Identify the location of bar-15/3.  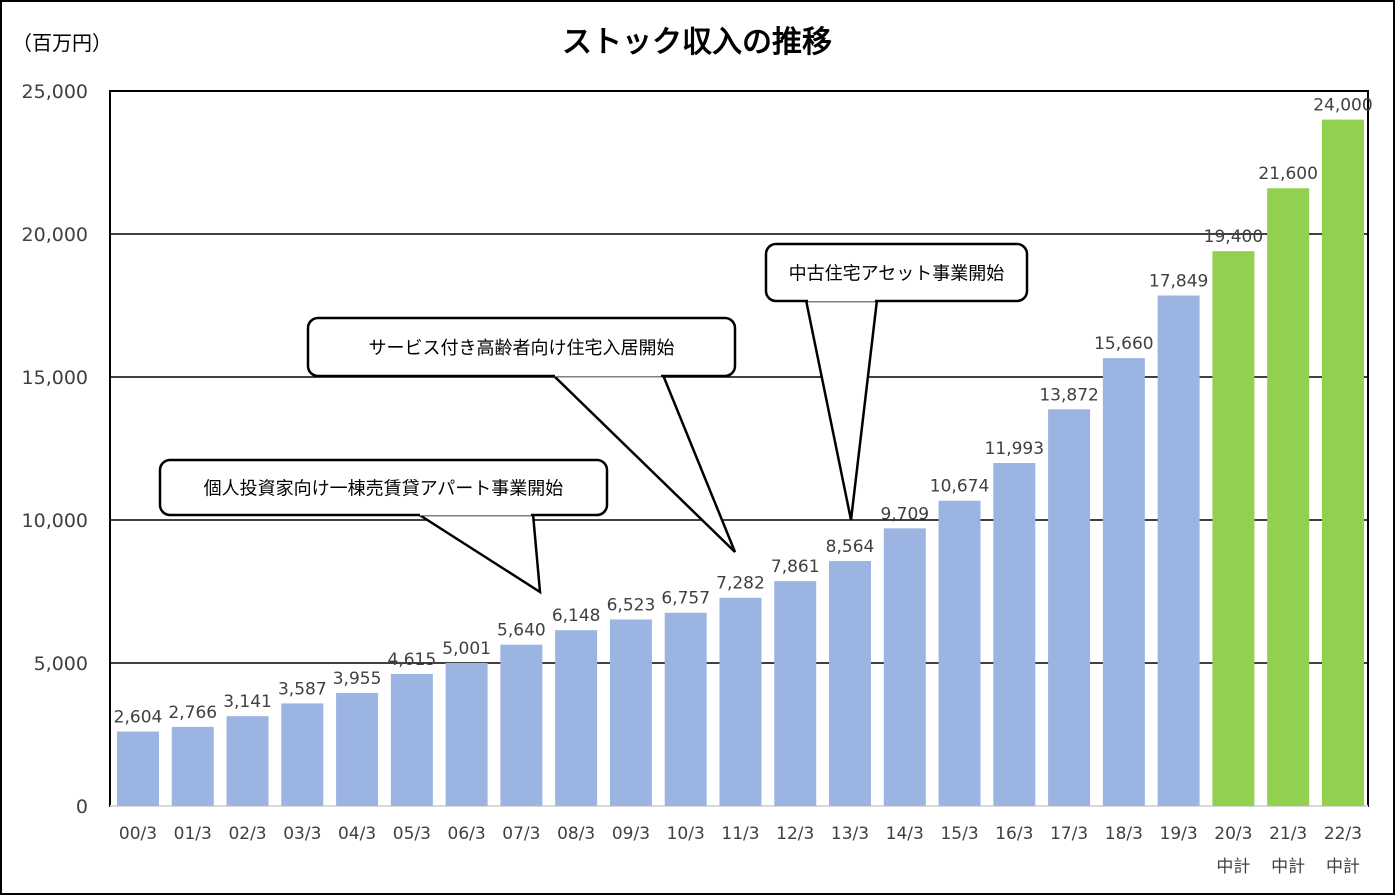
(959, 653).